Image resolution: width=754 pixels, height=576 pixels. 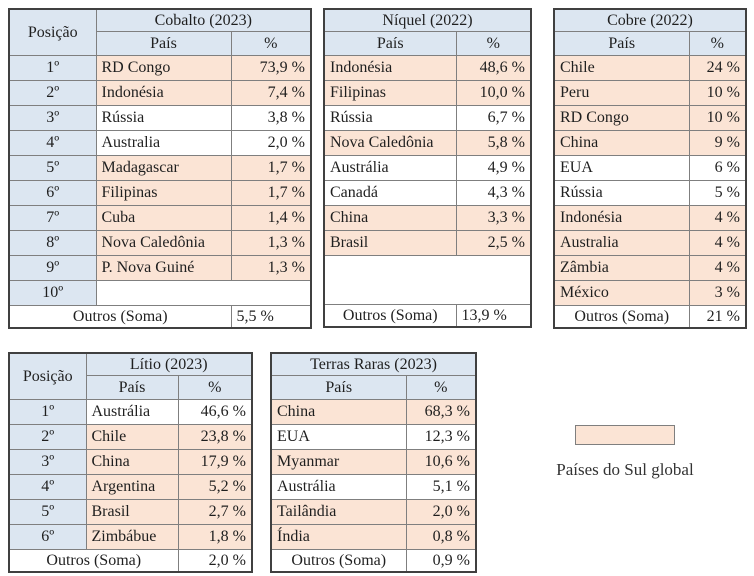 What do you see at coordinates (717, 143) in the screenshot?
I see `percent-cell: 9 %` at bounding box center [717, 143].